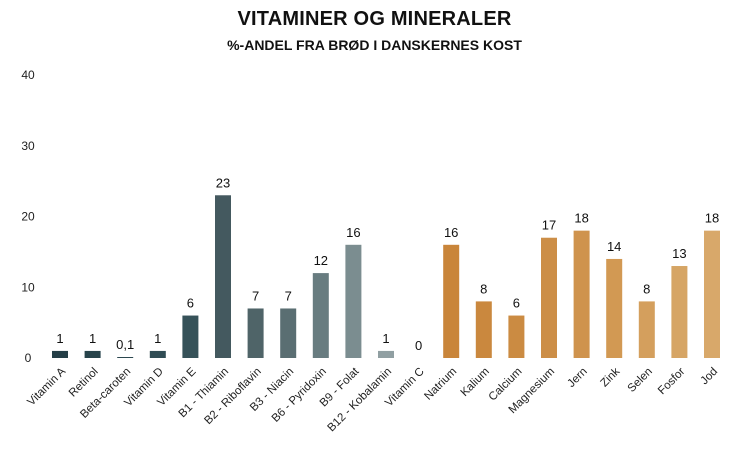 This screenshot has width=749, height=451. Describe the element at coordinates (374, 19) in the screenshot. I see `chart-title: VITAMINER OG MINERALER` at that location.